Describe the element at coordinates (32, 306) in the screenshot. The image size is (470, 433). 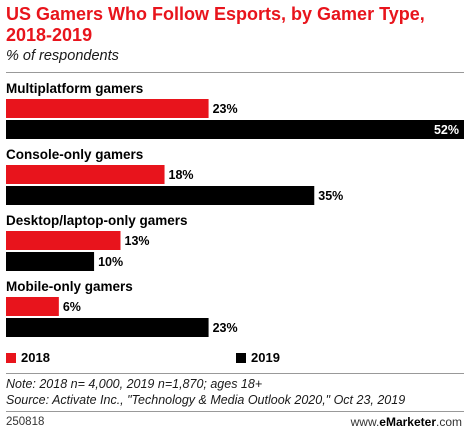
I see `bar-2018-mobile-only-gamers` at that location.